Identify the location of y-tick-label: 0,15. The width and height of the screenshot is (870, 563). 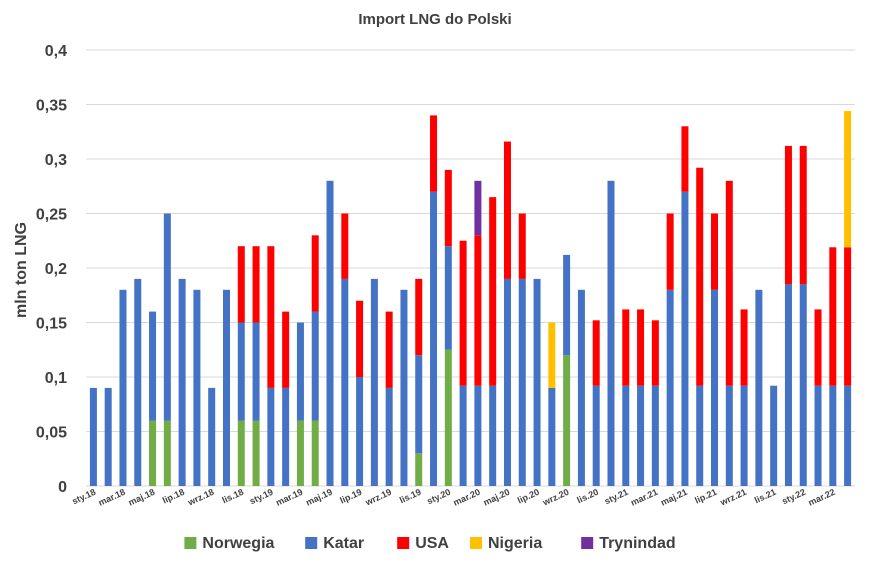
(51, 324).